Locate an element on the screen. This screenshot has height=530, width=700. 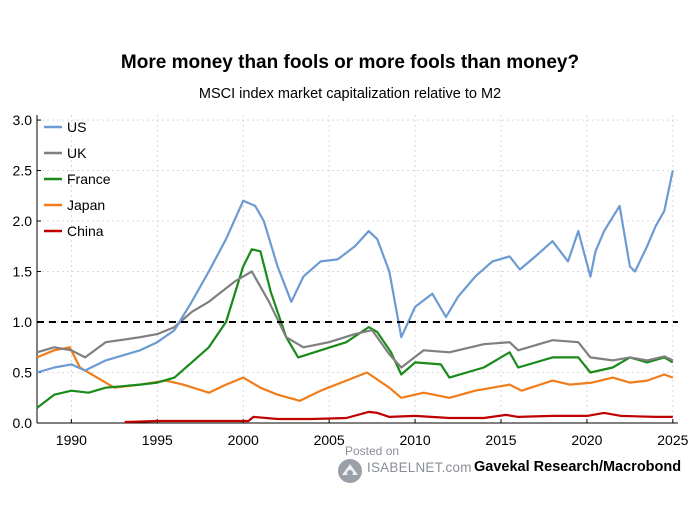
isabelnet-logo-icon is located at coordinates (350, 471).